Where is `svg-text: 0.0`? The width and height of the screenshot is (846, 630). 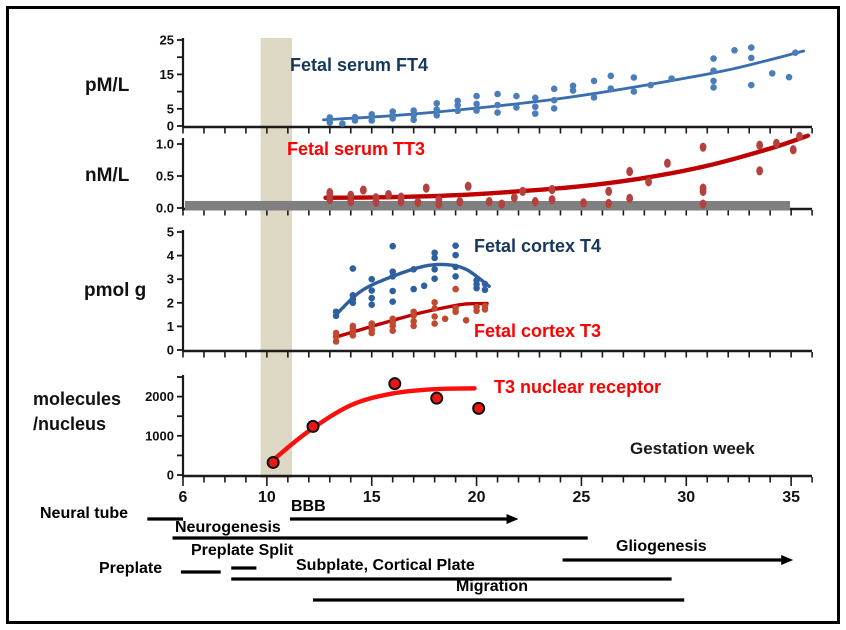
svg-text: 0.0 is located at coordinates (165, 208).